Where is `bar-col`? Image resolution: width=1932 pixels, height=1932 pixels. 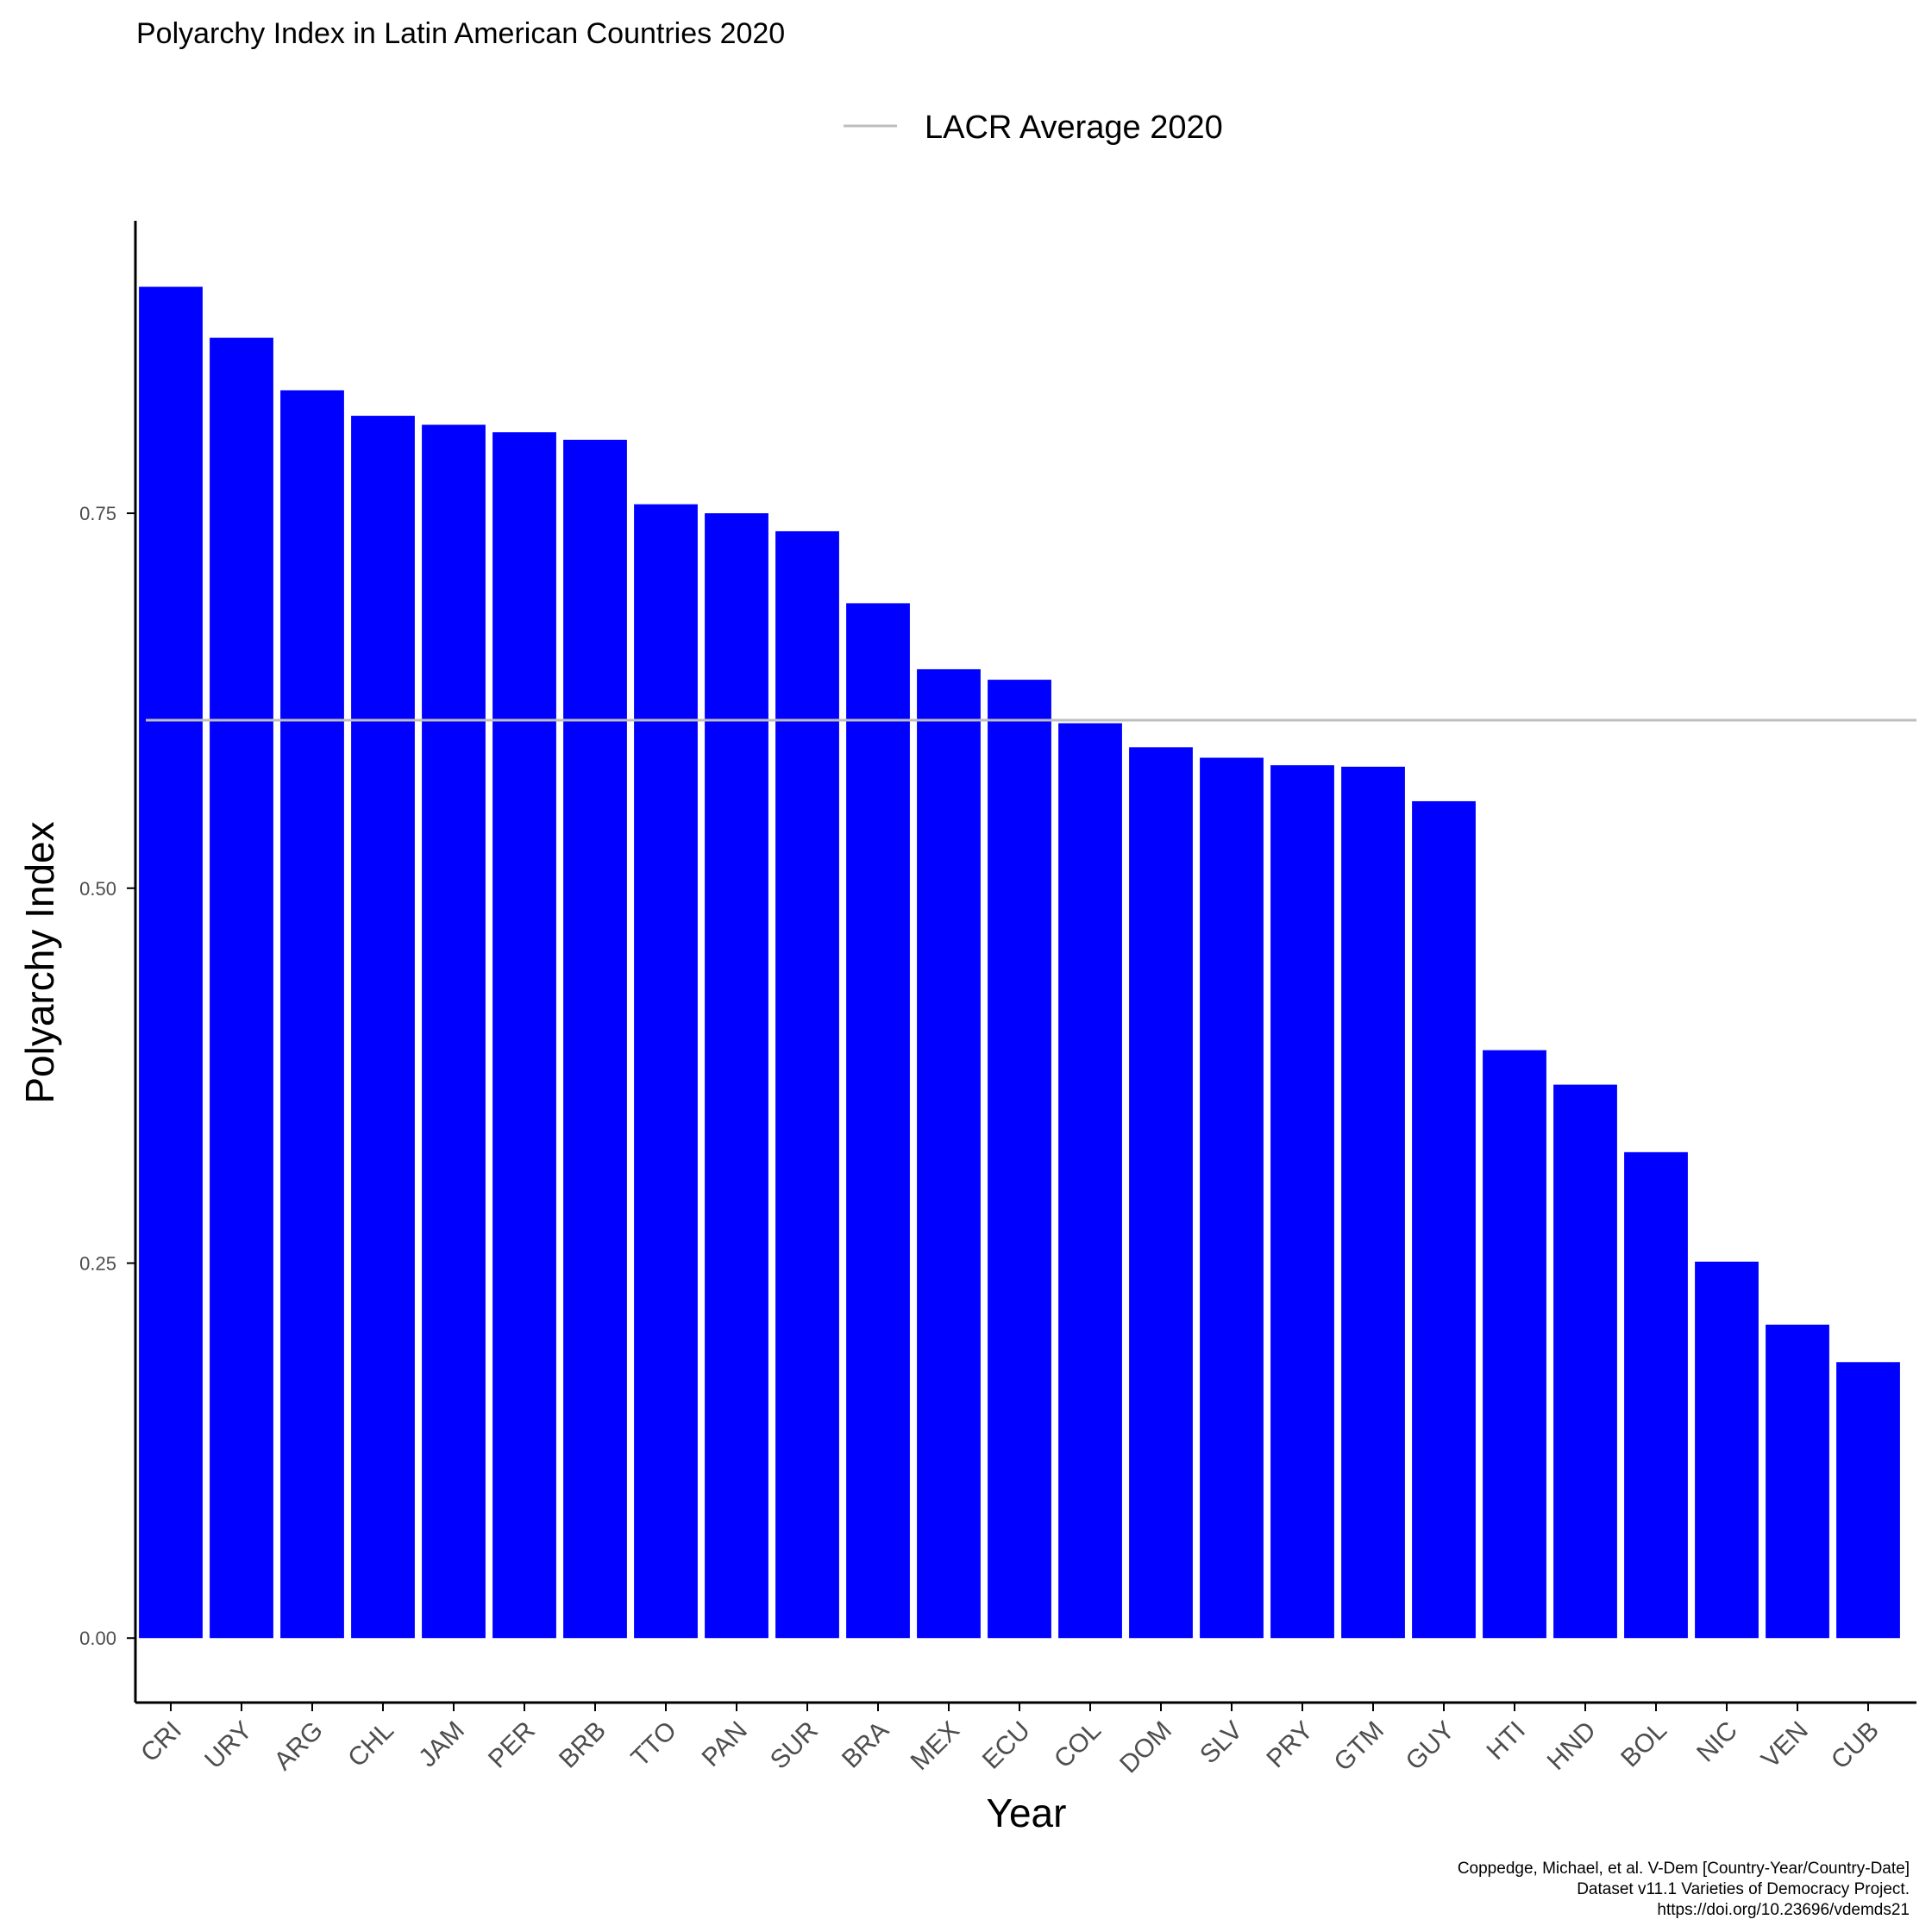
bar-col is located at coordinates (1090, 1181).